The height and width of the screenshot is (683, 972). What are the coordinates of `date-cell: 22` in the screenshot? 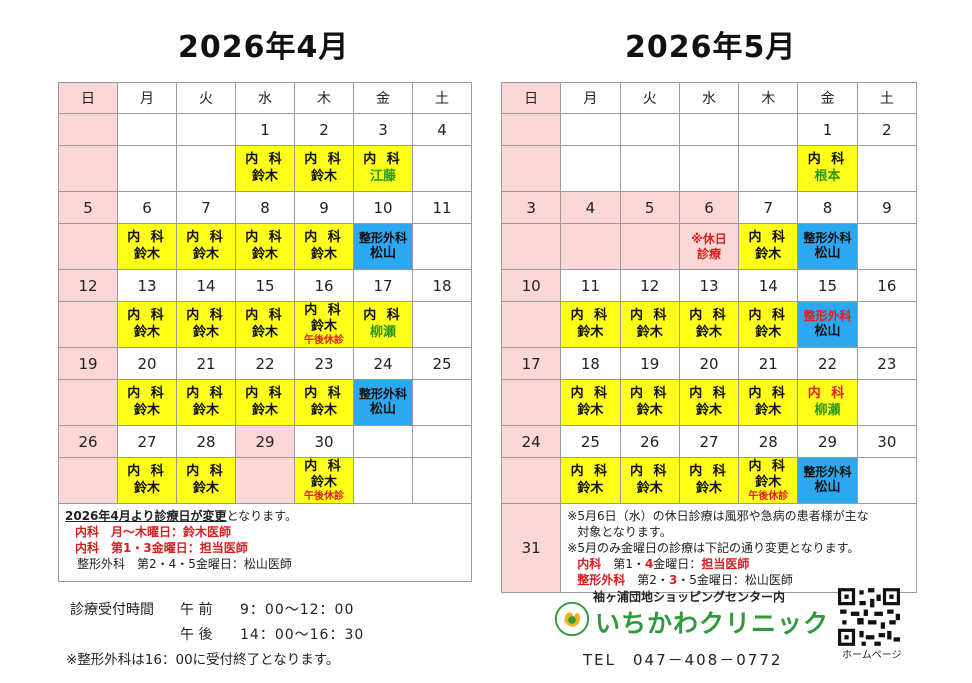 It's located at (265, 363).